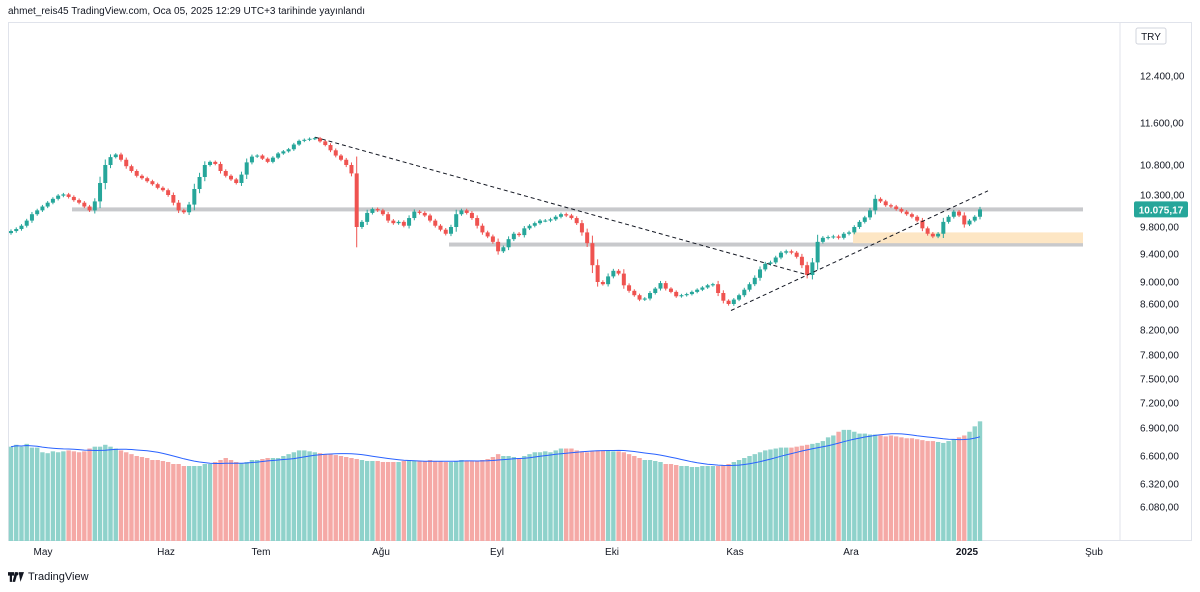  I want to click on time-tick-label: May, so click(43, 552).